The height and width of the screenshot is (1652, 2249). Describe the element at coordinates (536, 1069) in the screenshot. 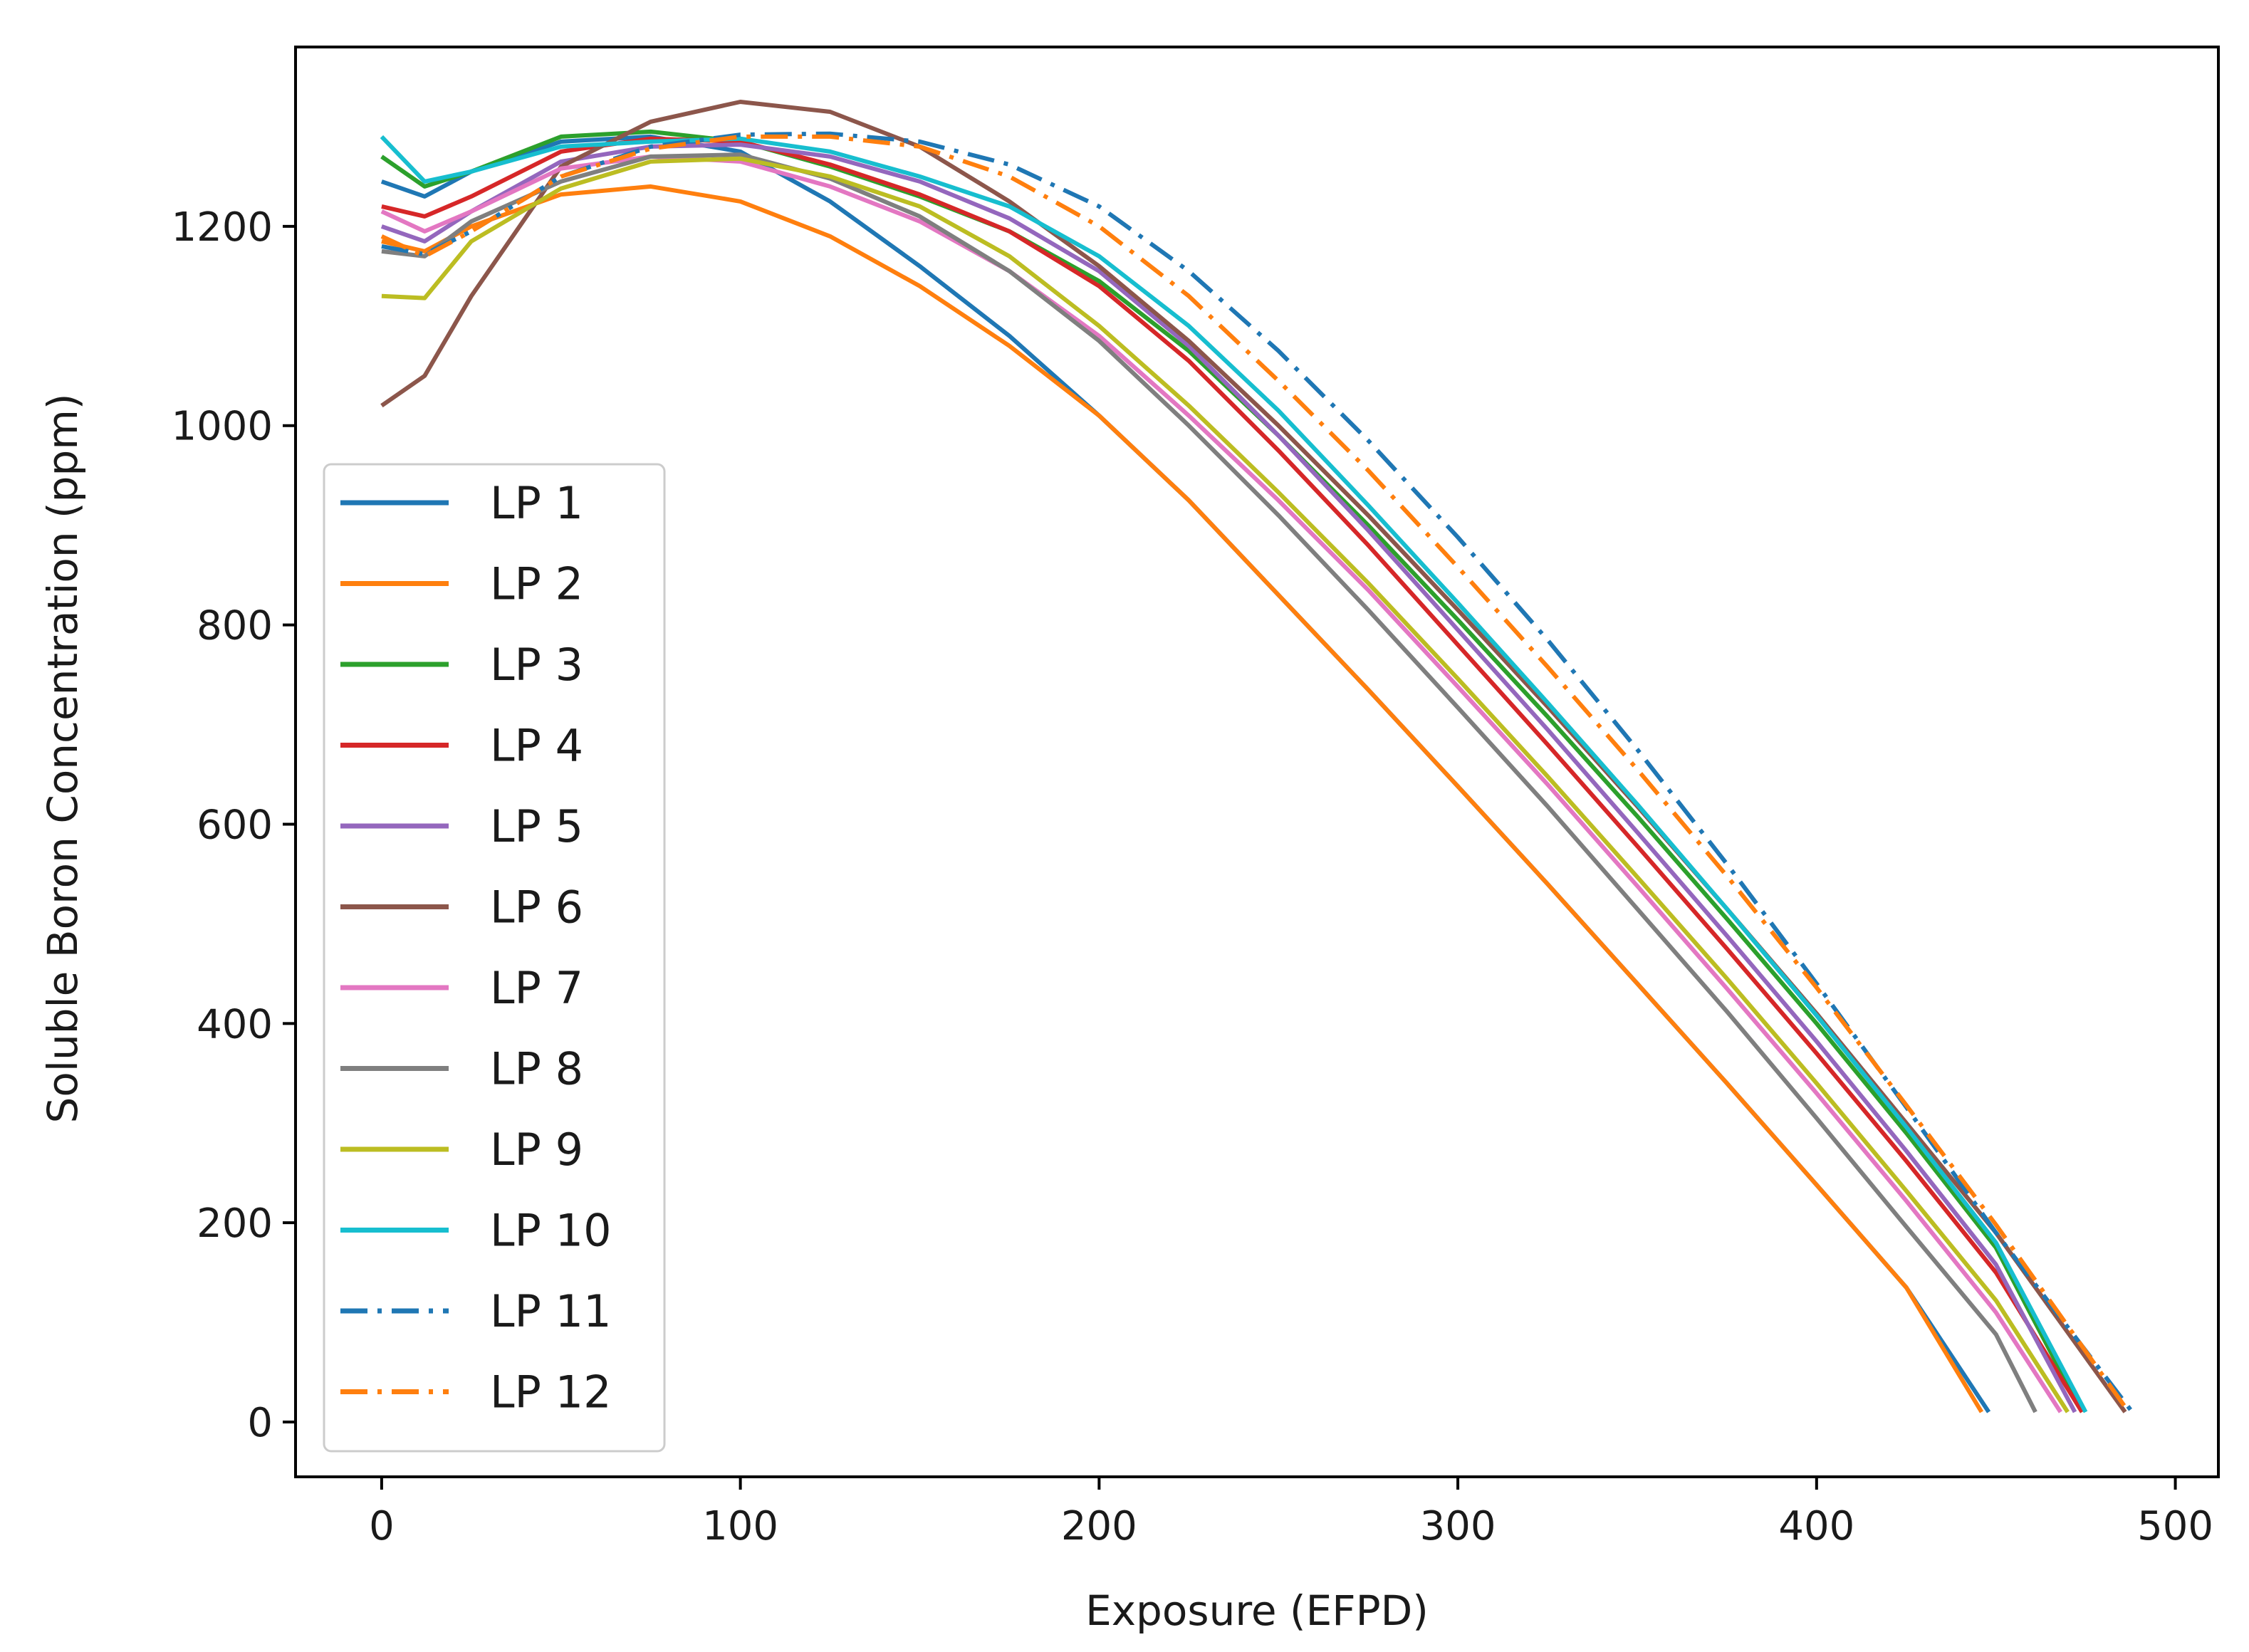

I see `legend-label: LP 8` at that location.